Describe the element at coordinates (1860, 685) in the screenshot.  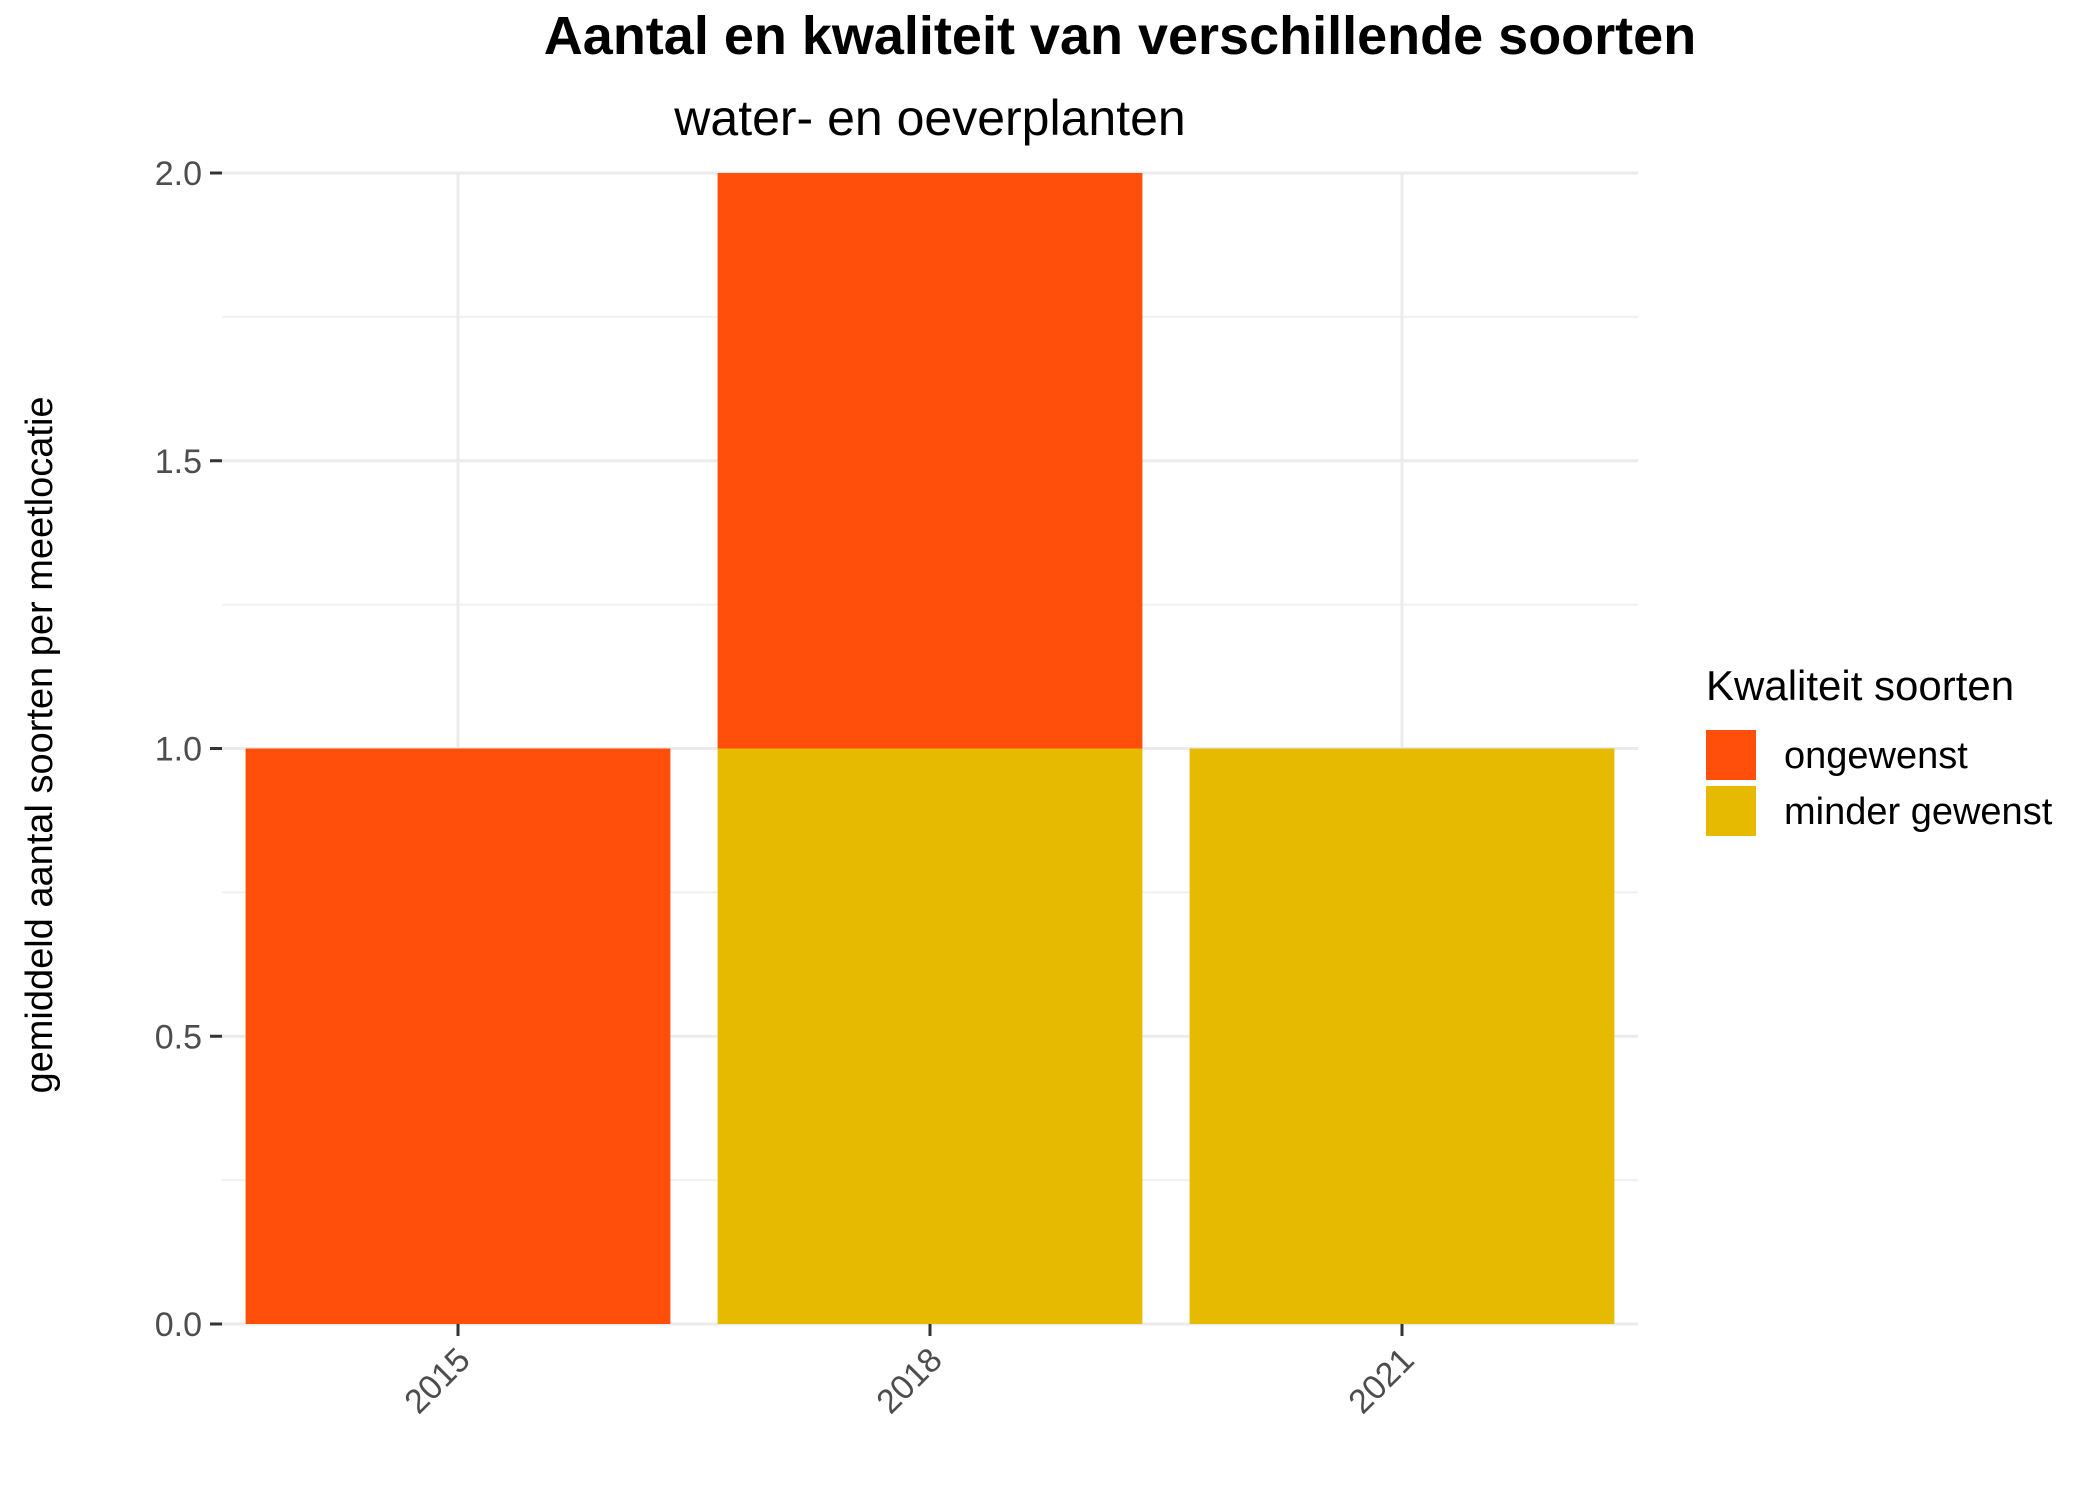
I see `legend-title: Kwaliteit soorten` at that location.